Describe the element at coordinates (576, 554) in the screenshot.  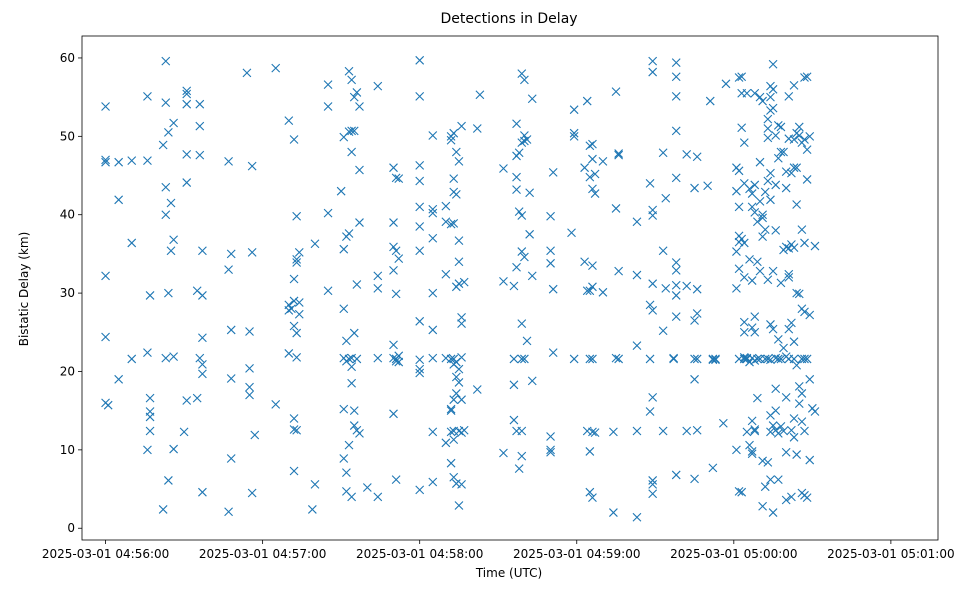
I see `x-tick-label: 2025-03-01 04:59:00` at that location.